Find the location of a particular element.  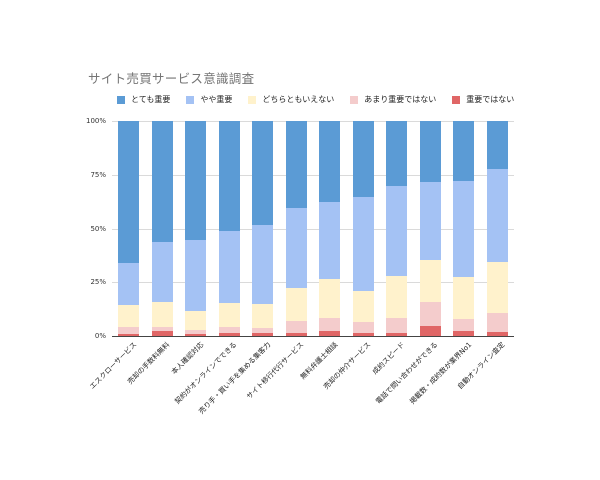

legend-item: とても重要 is located at coordinates (143, 99).